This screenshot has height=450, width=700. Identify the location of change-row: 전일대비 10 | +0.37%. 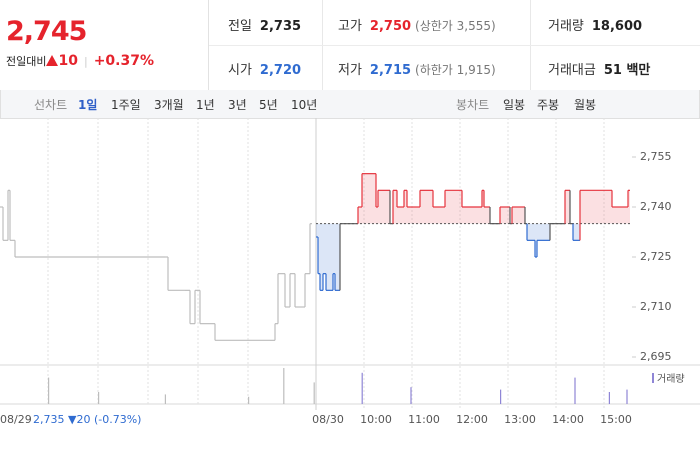
(80, 61).